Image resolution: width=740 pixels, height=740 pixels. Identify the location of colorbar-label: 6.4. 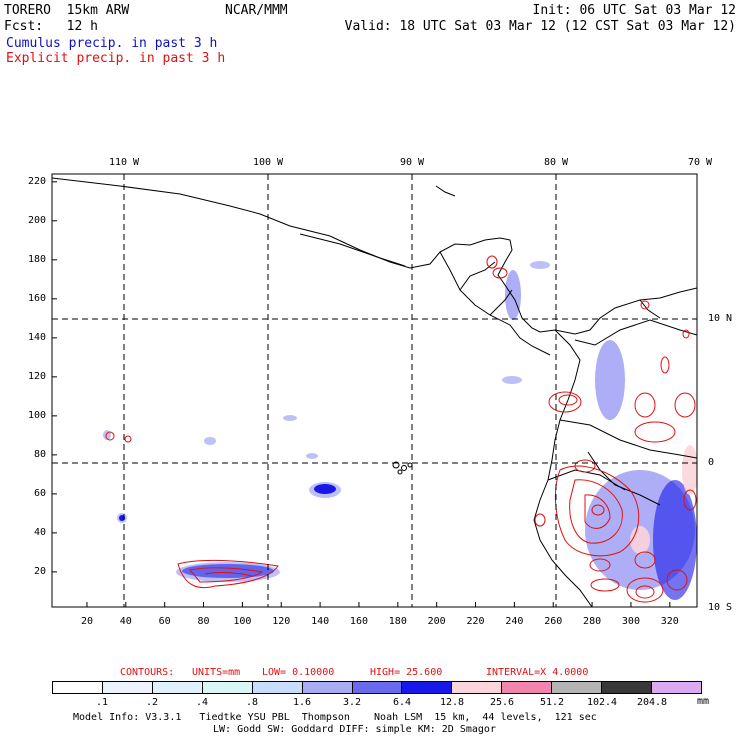
(402, 702).